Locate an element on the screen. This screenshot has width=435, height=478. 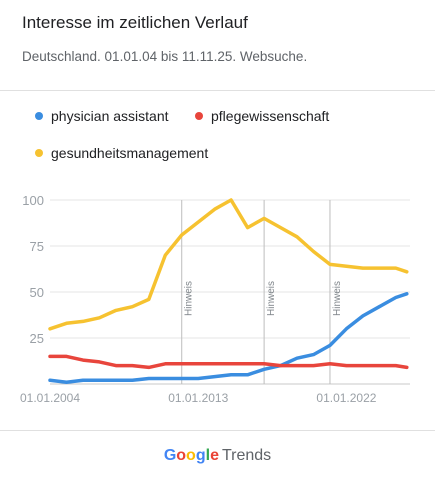
footer-divider is located at coordinates (217, 430).